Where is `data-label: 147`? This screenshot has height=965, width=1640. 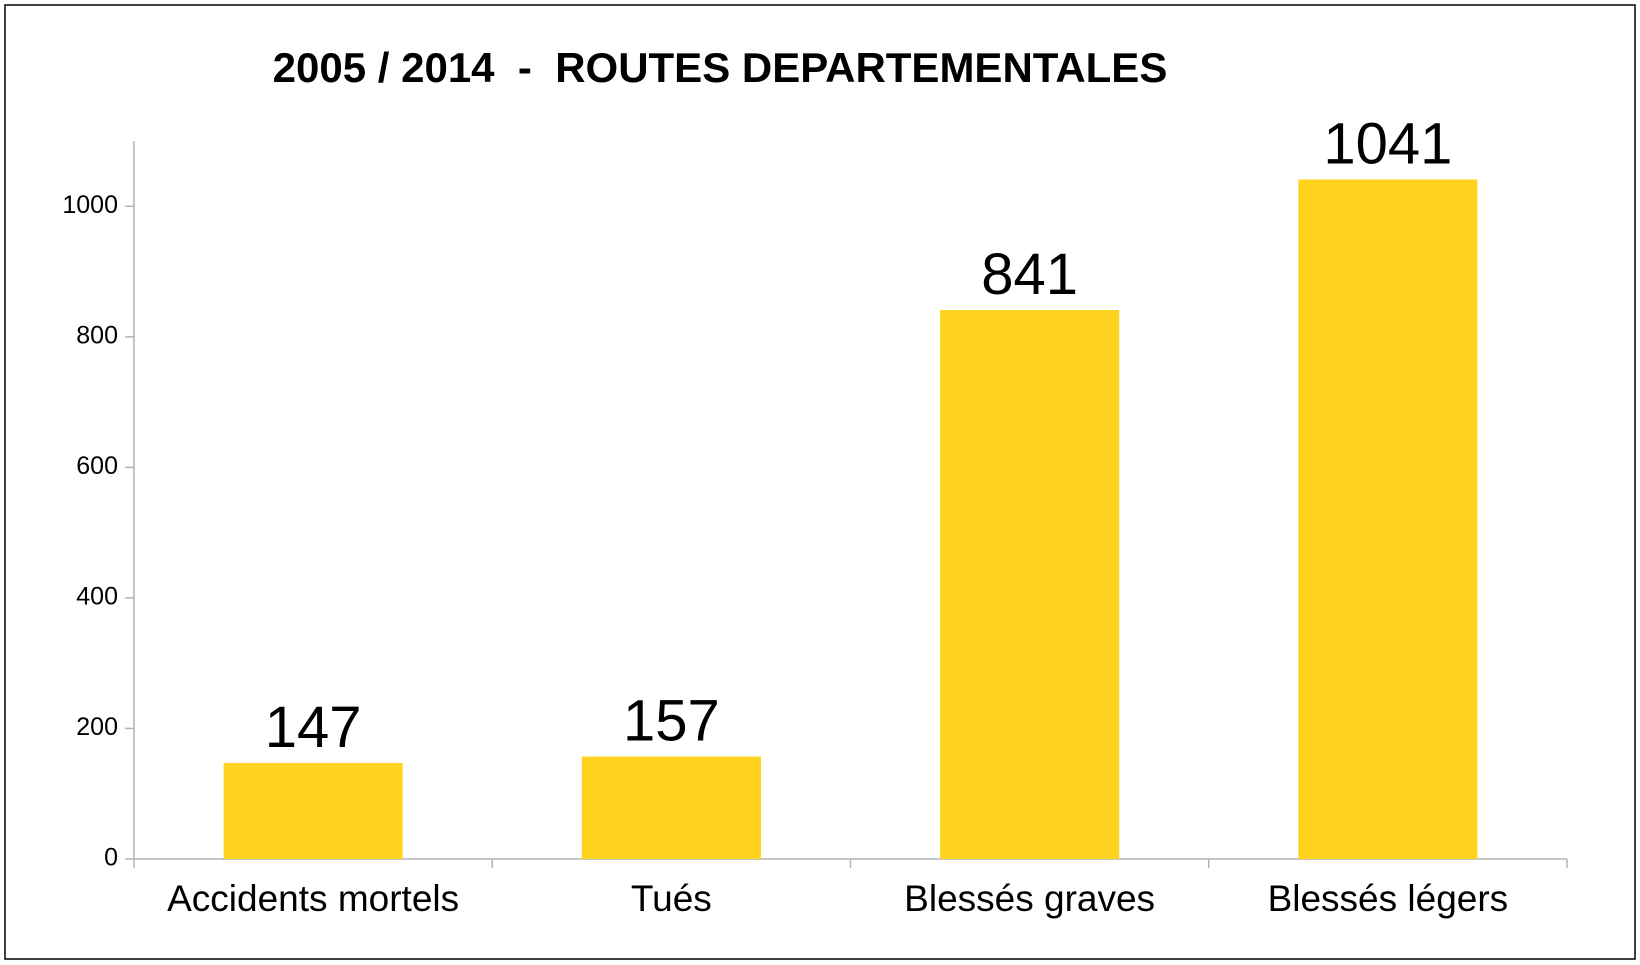
data-label: 147 is located at coordinates (313, 727).